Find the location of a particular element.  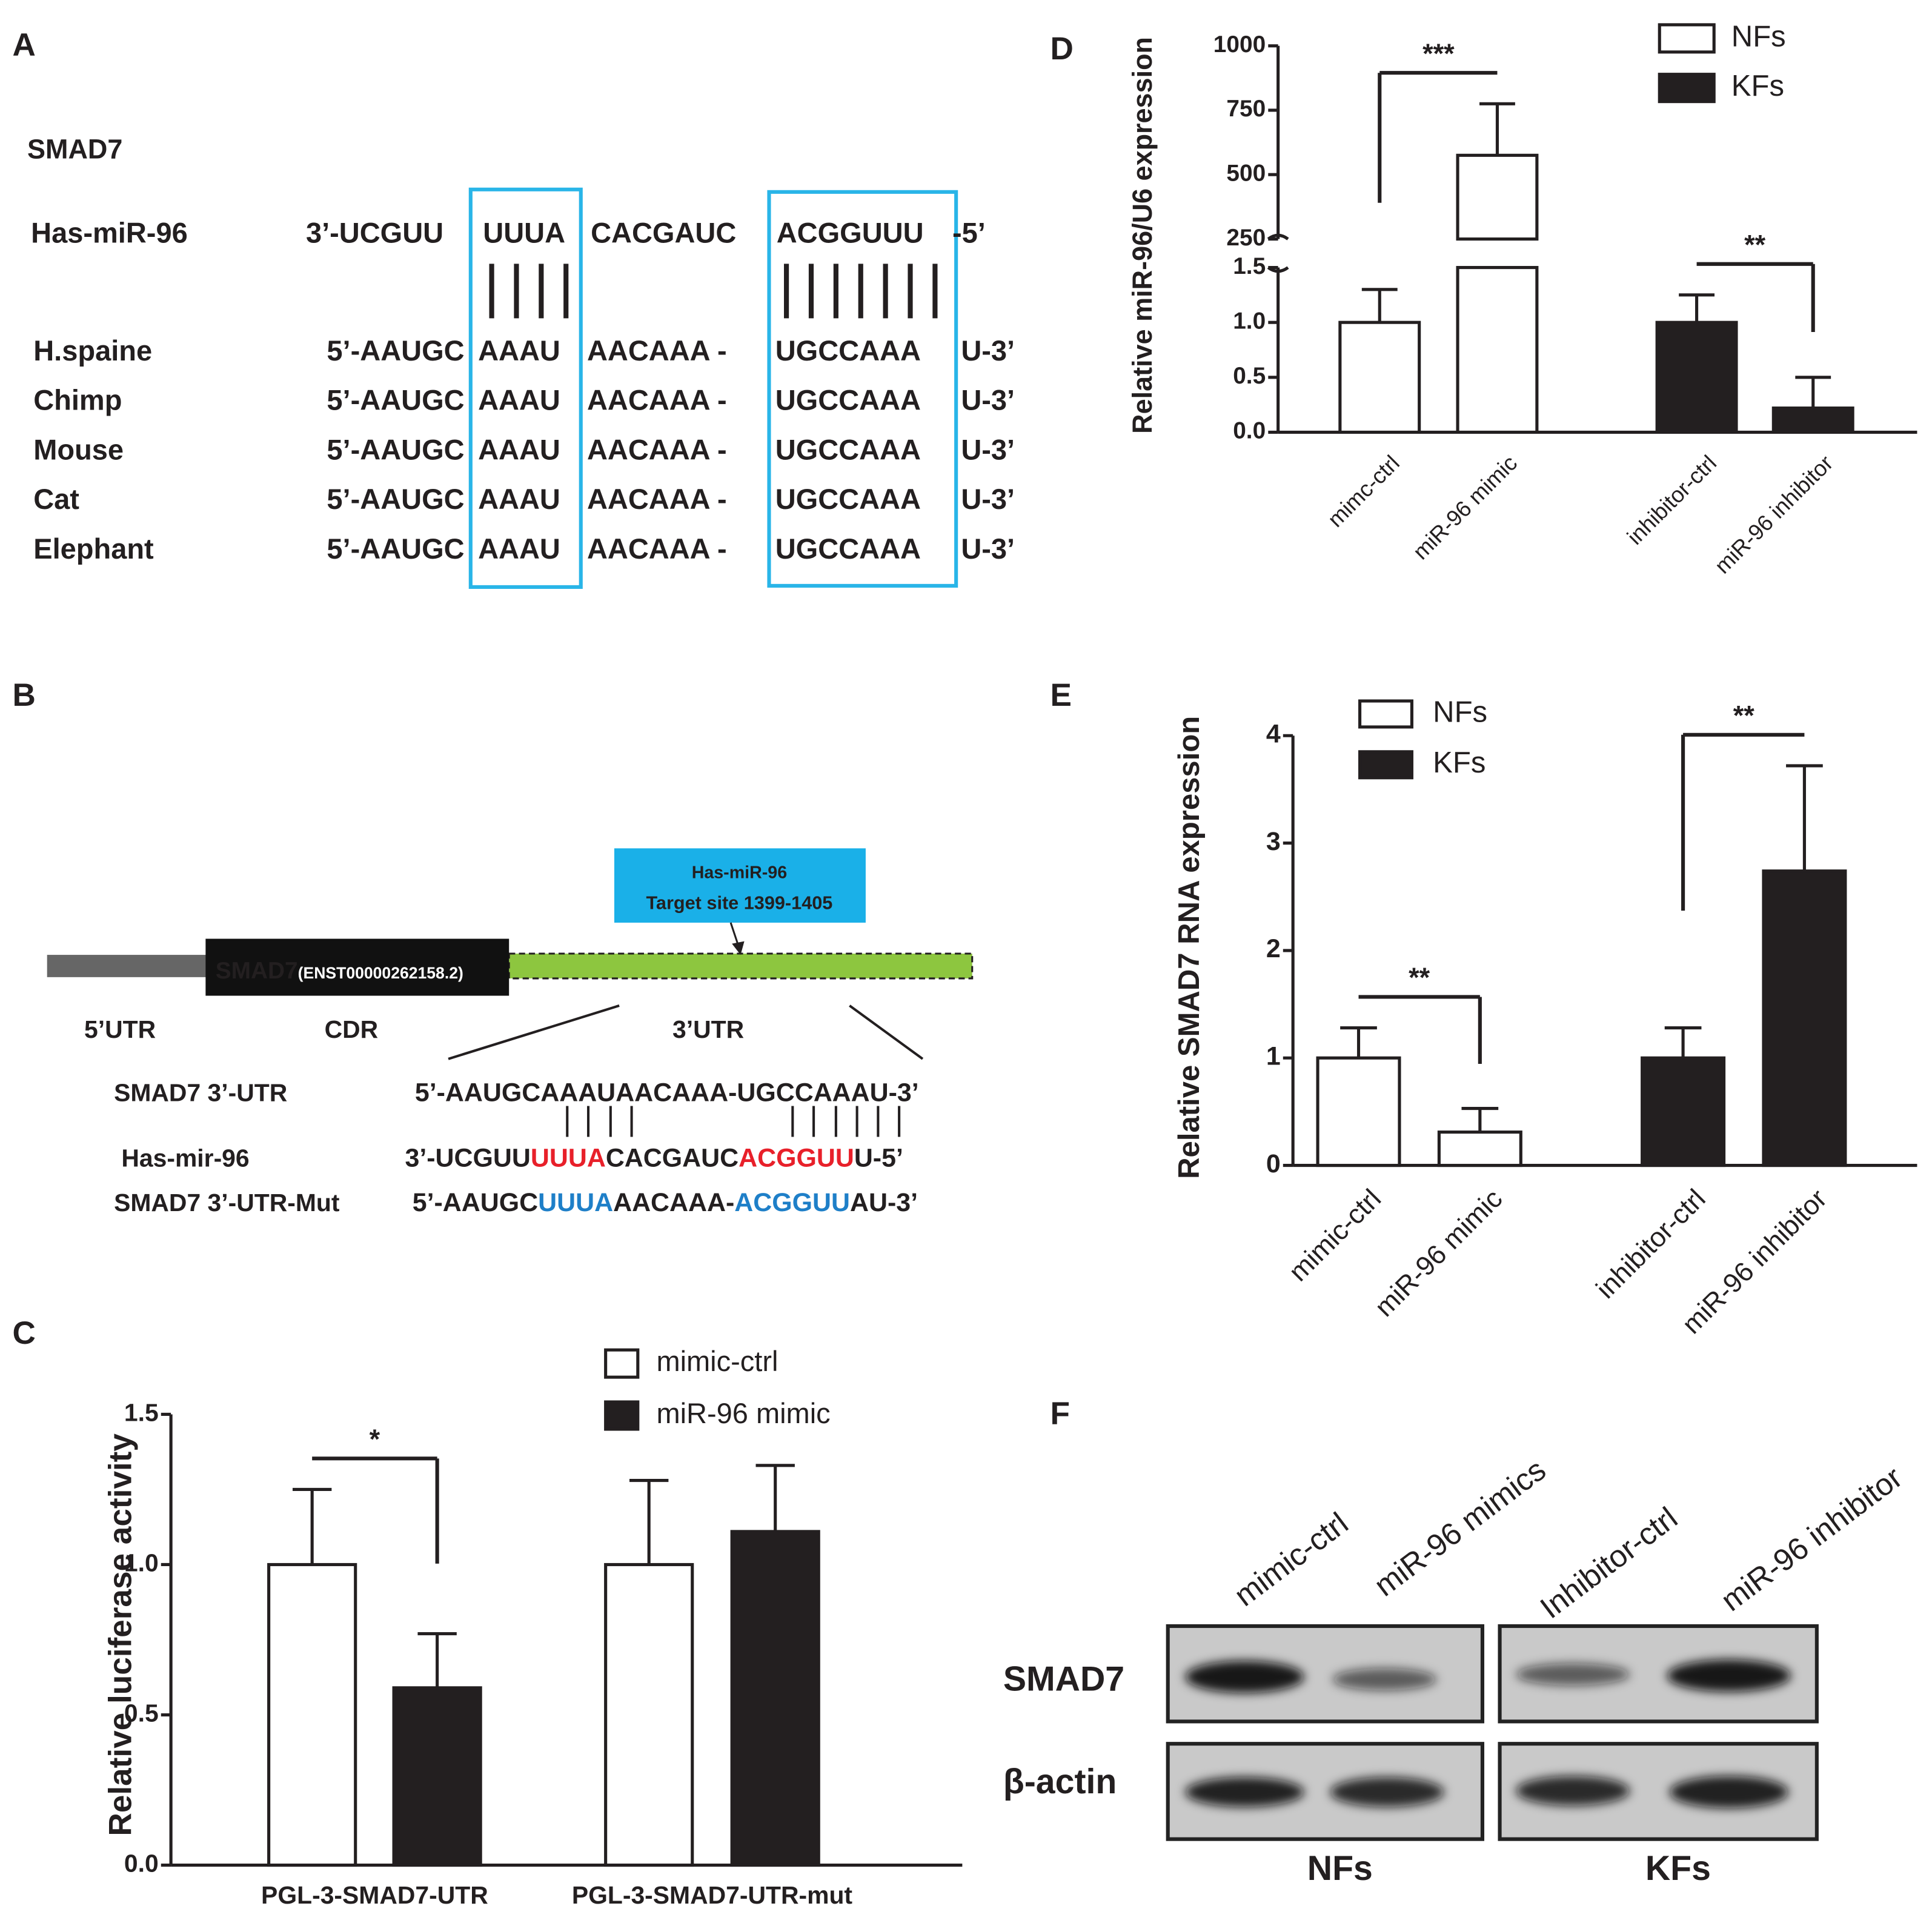

row-label: SMAD7 is located at coordinates (1063, 1678).